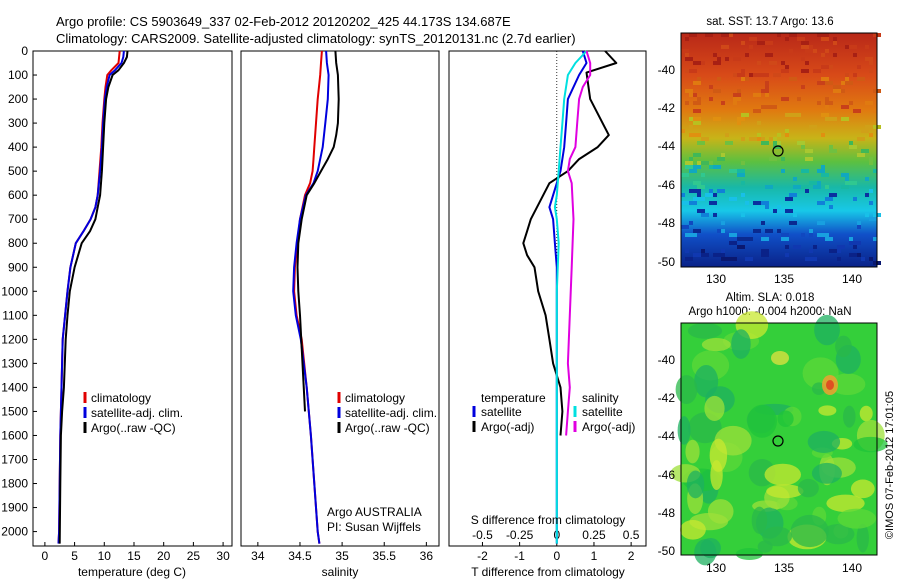 This screenshot has width=900, height=580. What do you see at coordinates (387, 428) in the screenshot?
I see `legend-argo: Argo(..raw -QC)` at bounding box center [387, 428].